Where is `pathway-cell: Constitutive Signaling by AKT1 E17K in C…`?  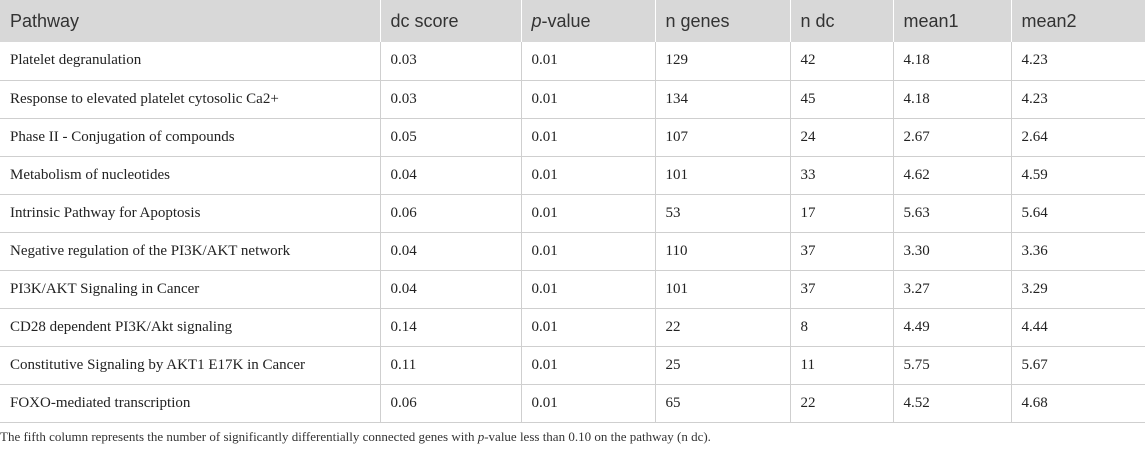
pathway-cell: Constitutive Signaling by AKT1 E17K in C… is located at coordinates (190, 365).